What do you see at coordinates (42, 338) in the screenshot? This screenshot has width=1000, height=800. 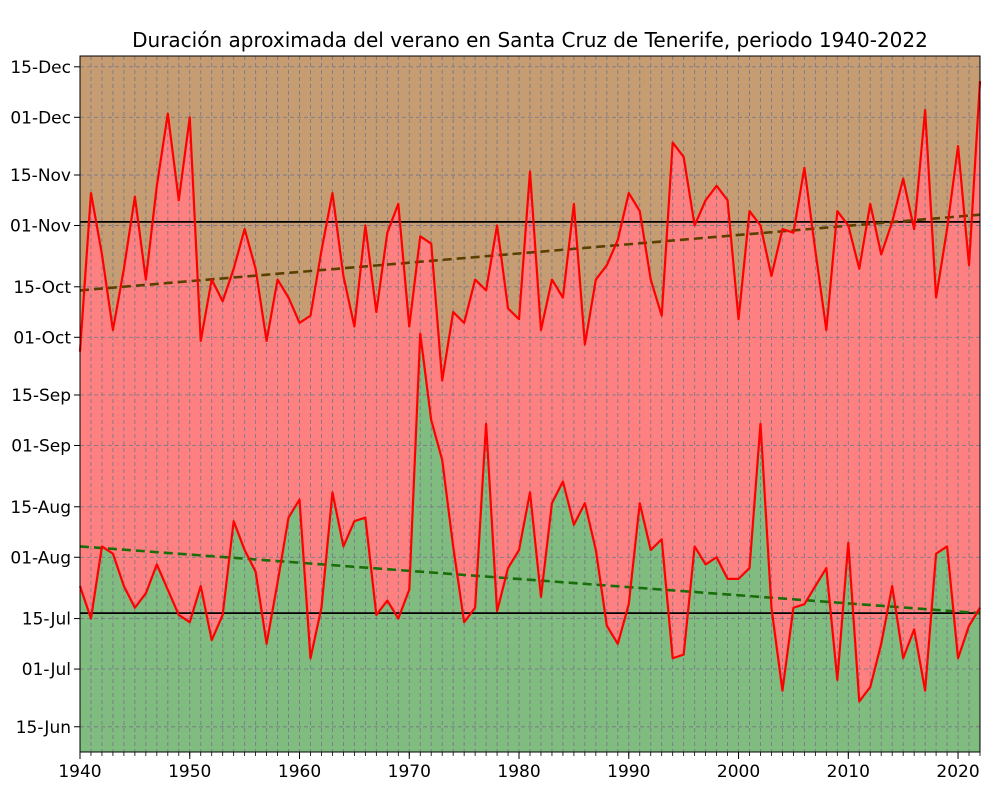 I see `y-tick-label-01-Oct: 01-Oct` at bounding box center [42, 338].